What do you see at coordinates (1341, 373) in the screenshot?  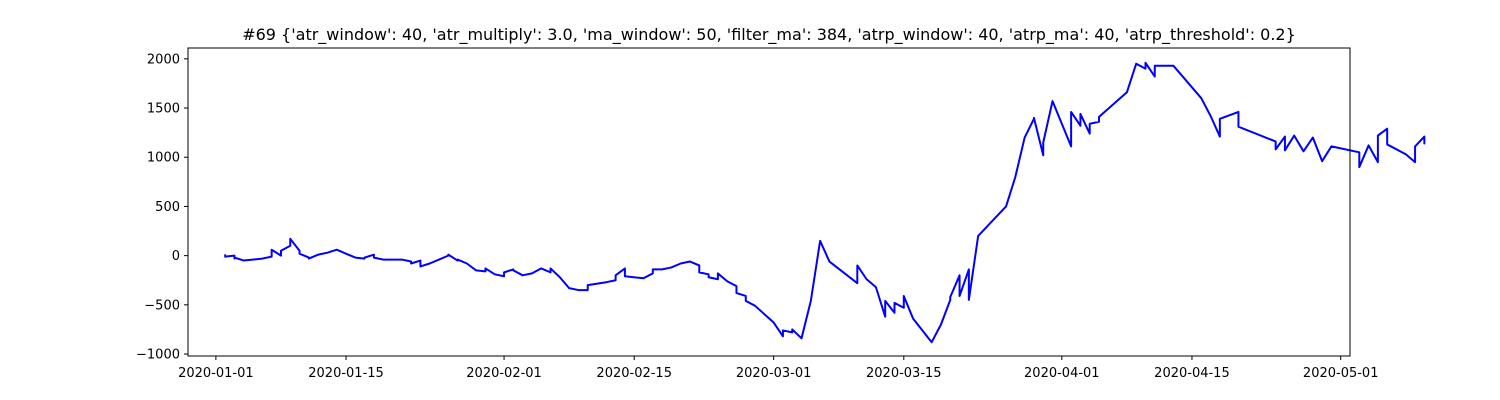 I see `x-tick-label: 2020-05-01` at bounding box center [1341, 373].